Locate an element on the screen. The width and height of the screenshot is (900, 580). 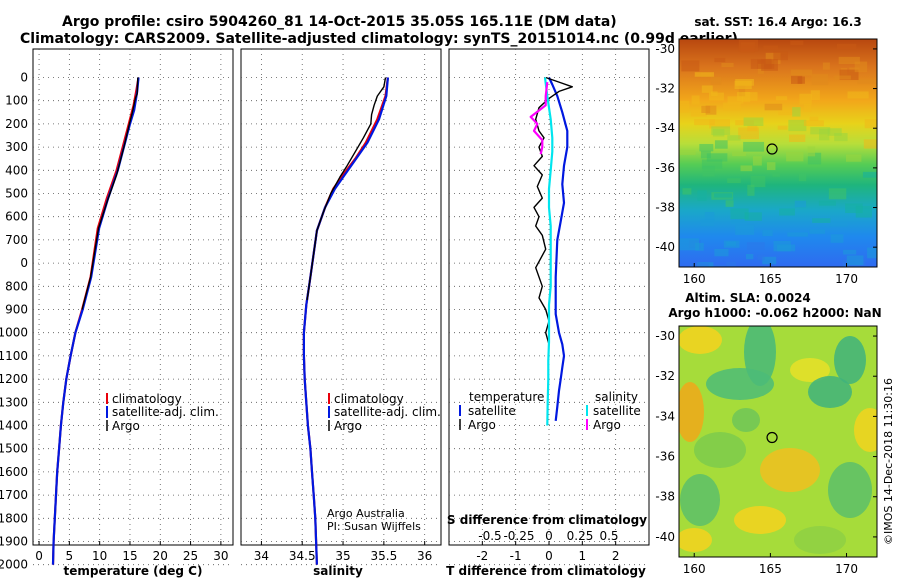
x-tick-label: 2 is located at coordinates (616, 556).